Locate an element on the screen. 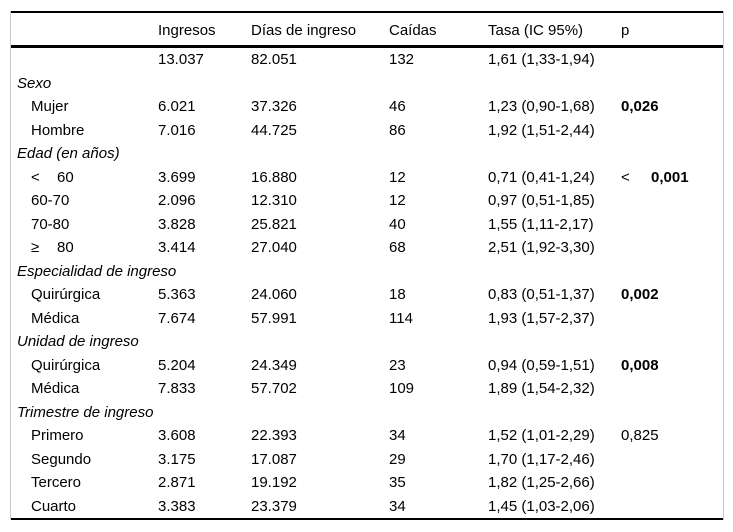 Image resolution: width=733 pixels, height=532 pixels. cell-ingresos: 7.833 is located at coordinates (177, 389).